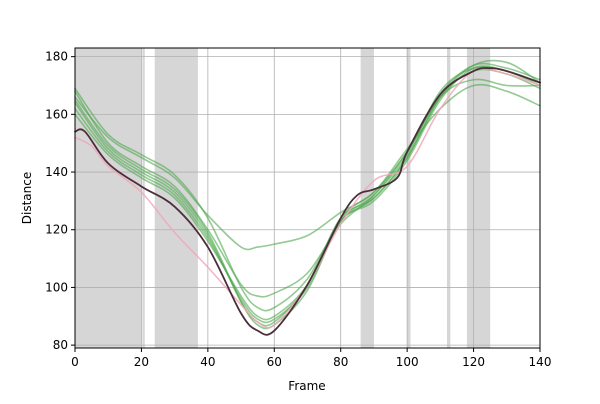 The image size is (600, 404). What do you see at coordinates (56, 57) in the screenshot?
I see `y-tick-label: 180` at bounding box center [56, 57].